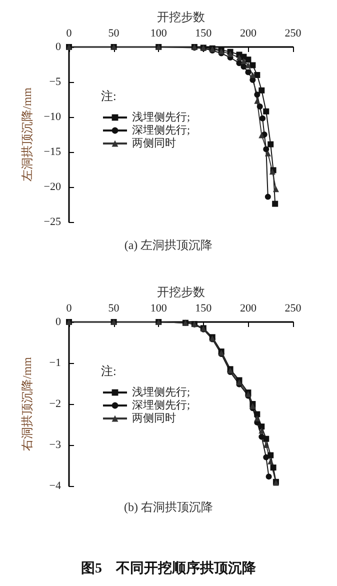  I want to click on caption: 图5 不同开挖顺序拱顶沉降, so click(169, 568).